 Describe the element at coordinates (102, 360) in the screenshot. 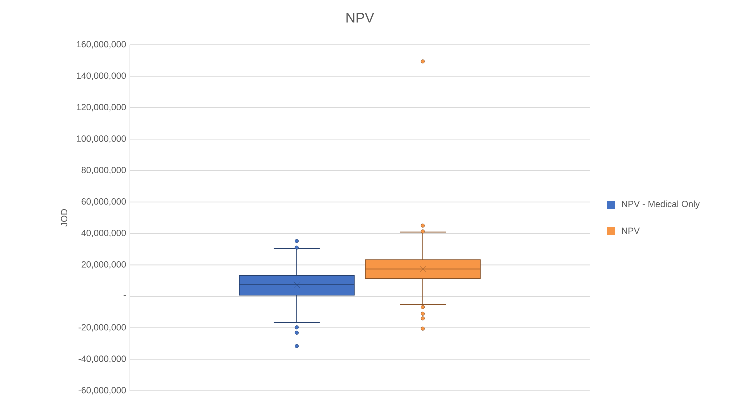

I see `y-tick-label: -40,000,000` at that location.